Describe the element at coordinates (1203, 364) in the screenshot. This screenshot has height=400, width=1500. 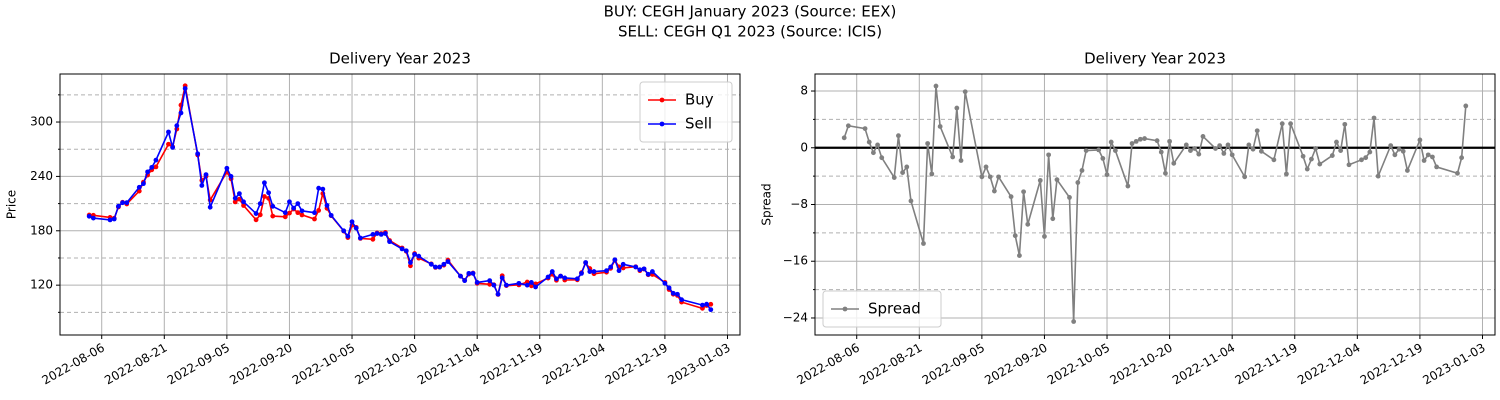
I see `x-tick-label: 2022-11-04` at that location.